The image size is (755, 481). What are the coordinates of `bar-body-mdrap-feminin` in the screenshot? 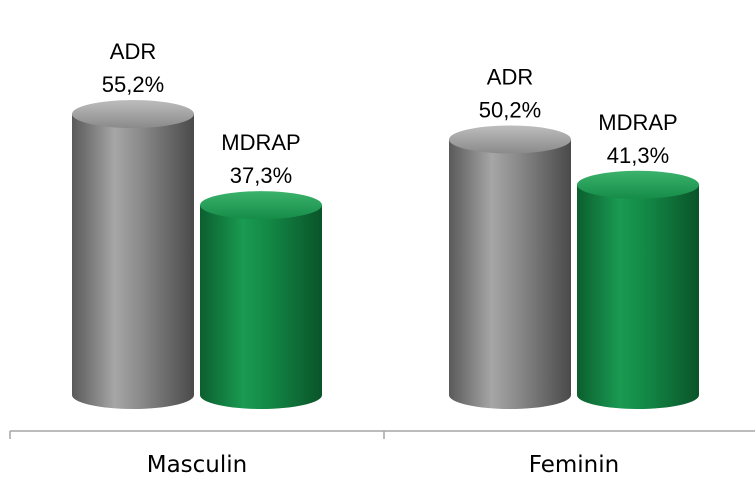 It's located at (638, 296).